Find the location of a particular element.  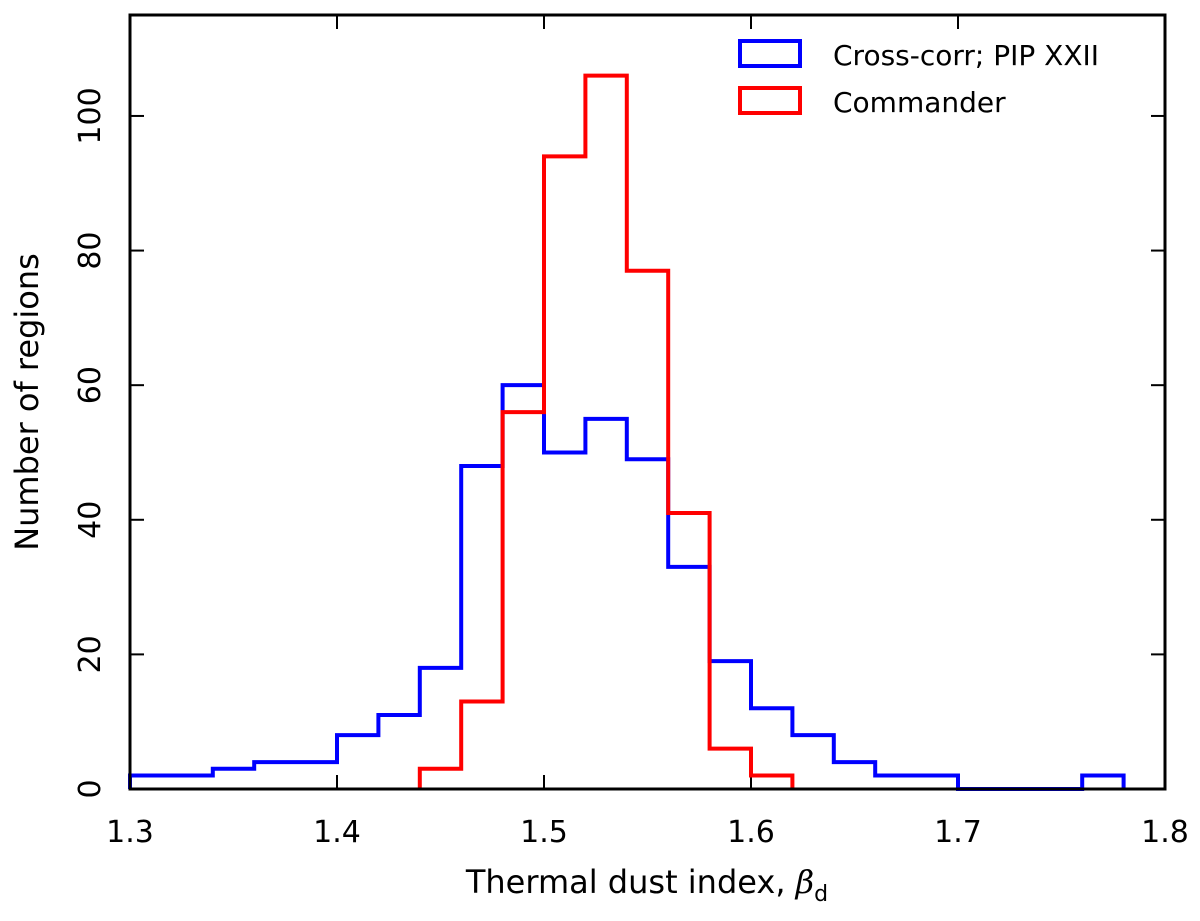

x-tick-labels: 1.3 1.4 1.5 1.6 1.7 1.8 is located at coordinates (647, 832).